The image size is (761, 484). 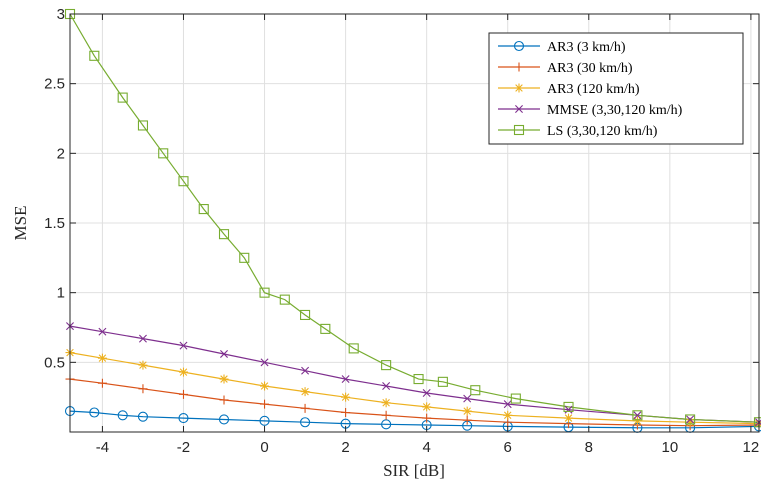 I want to click on y-axis-label: MSE, so click(x=20, y=223).